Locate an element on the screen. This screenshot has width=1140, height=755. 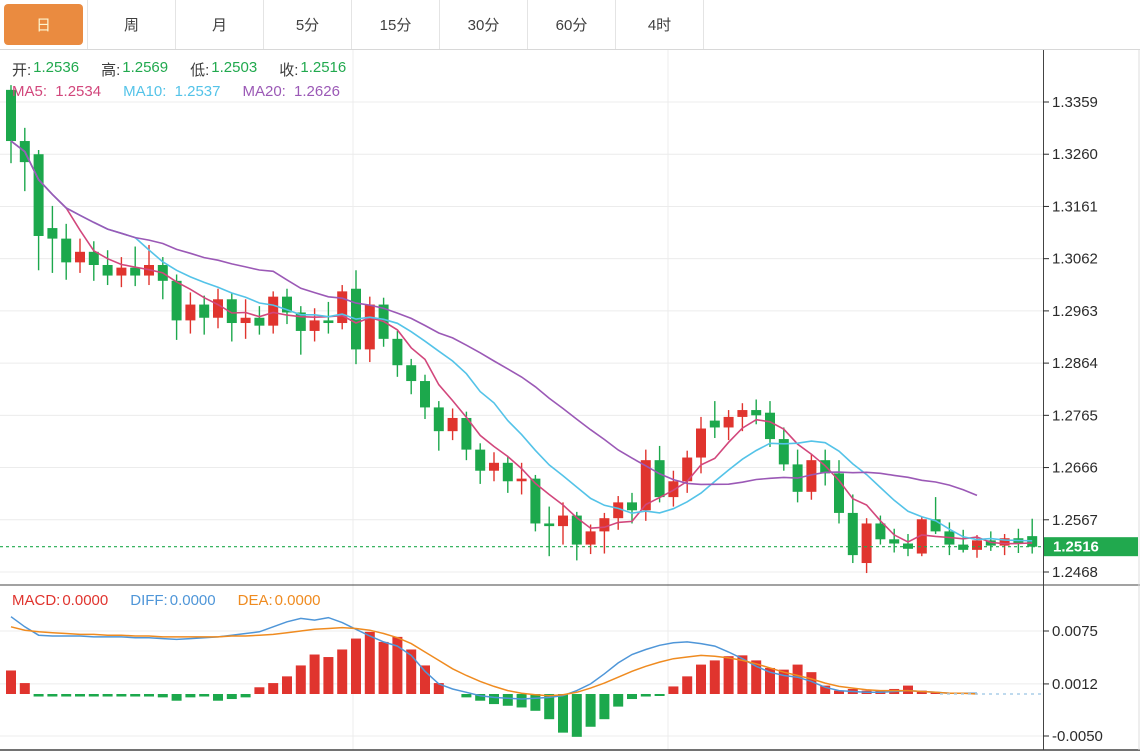
tab-day: 日 is located at coordinates (44, 24).